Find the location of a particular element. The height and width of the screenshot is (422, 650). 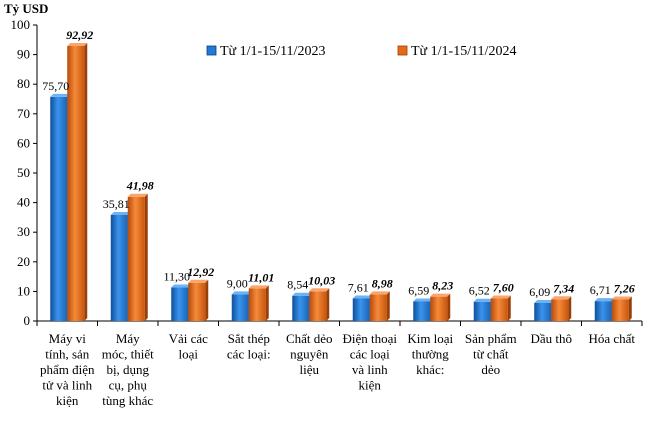

data-label-s0-3: 9,00 is located at coordinates (237, 283).